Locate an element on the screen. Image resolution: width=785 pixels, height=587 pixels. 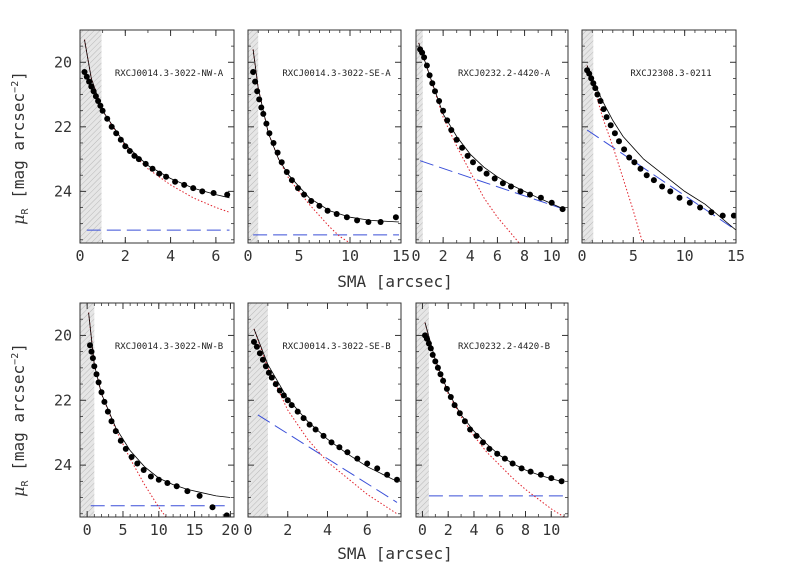
panel-6: 0 2 4 6 RXCJ0014.3-3022-SE-B is located at coordinates (322, 420).